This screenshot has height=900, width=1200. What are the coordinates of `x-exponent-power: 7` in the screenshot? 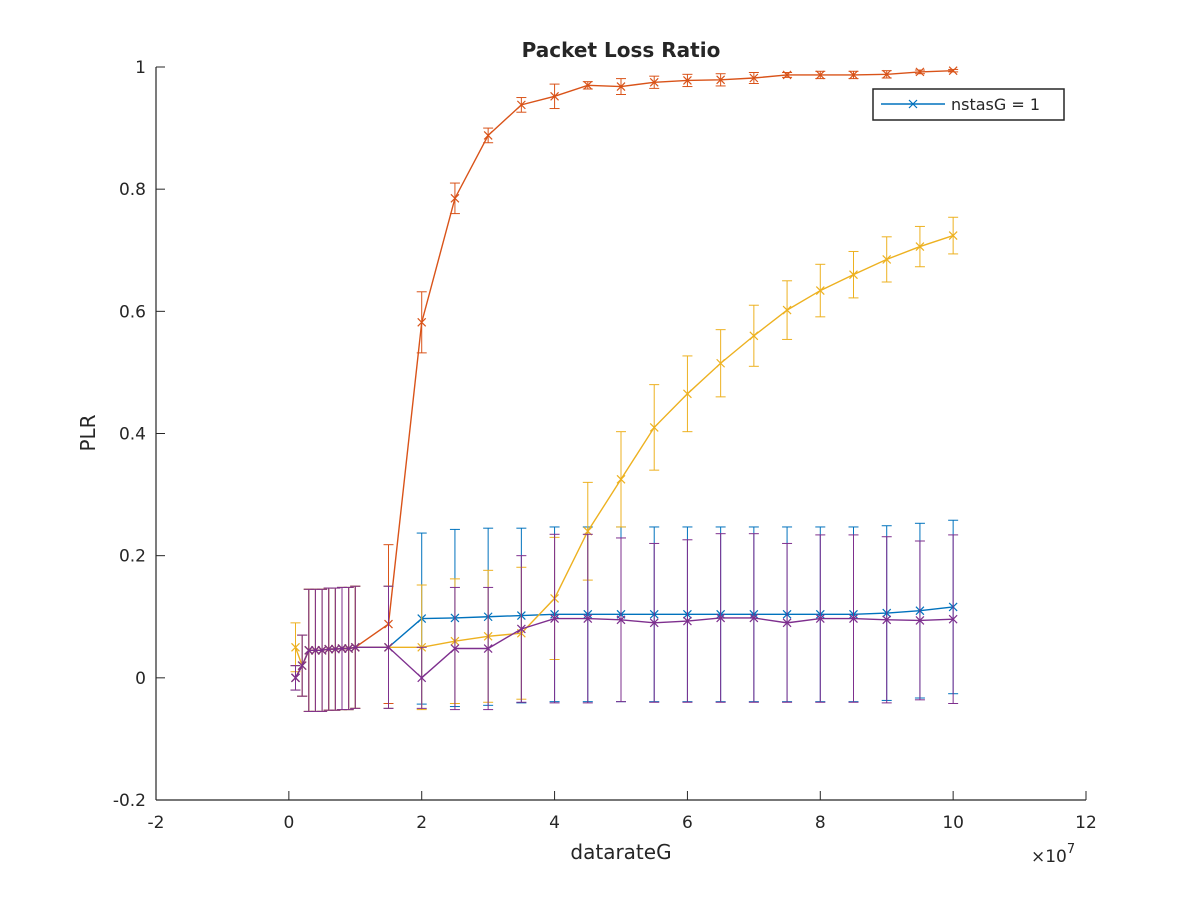 It's located at (1071, 849).